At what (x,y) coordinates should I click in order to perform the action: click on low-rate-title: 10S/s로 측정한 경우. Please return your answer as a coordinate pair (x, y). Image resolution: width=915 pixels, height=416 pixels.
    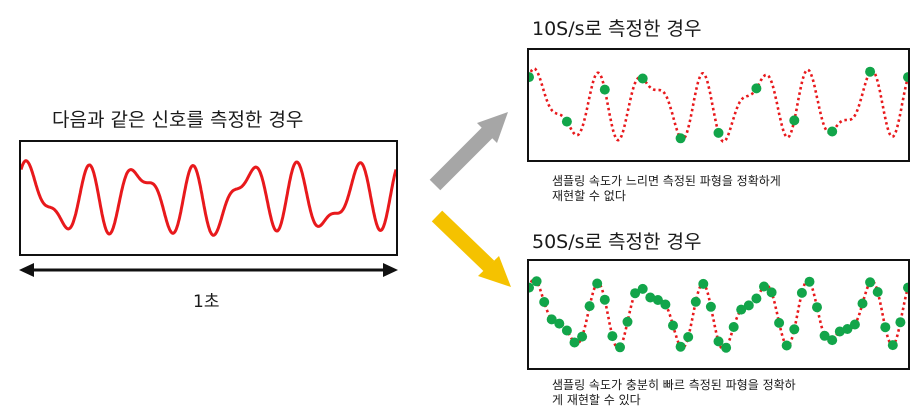
    Looking at the image, I should click on (617, 29).